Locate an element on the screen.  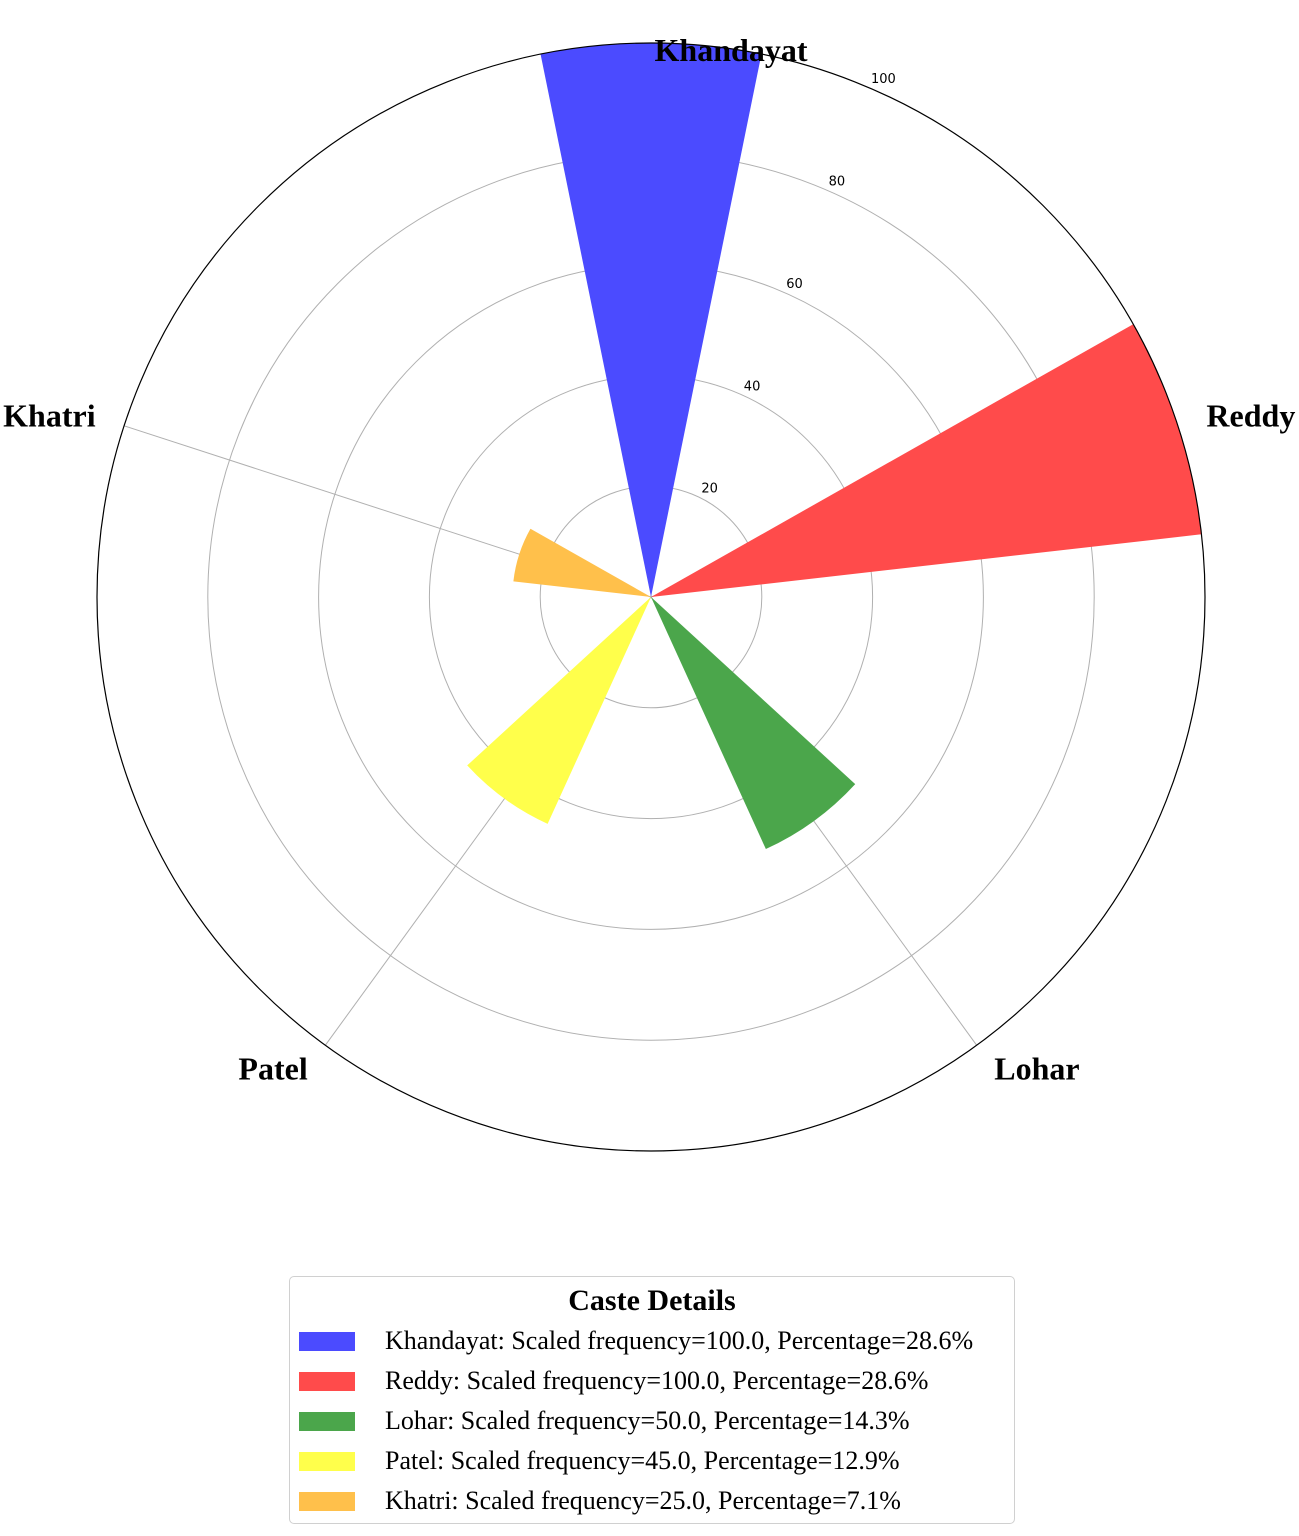
category-label-patel: Patel is located at coordinates (272, 1068).